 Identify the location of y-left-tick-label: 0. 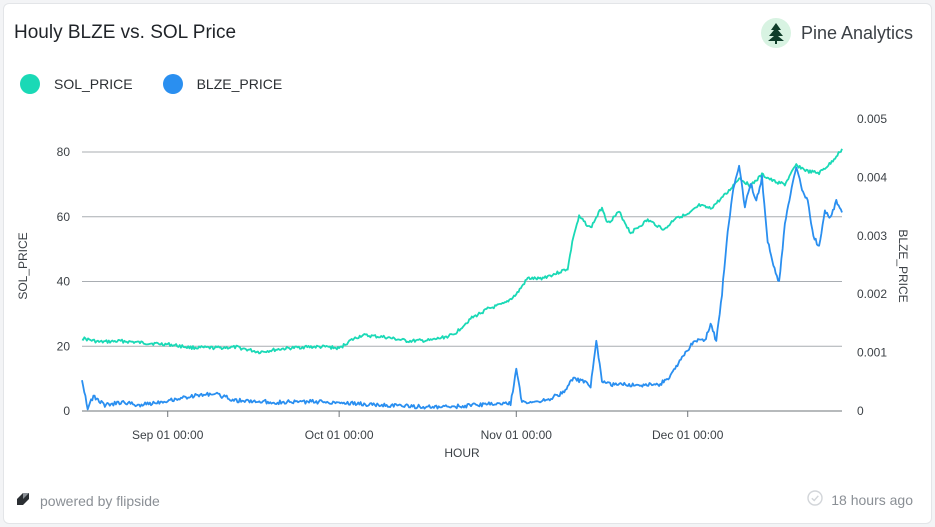
(66, 411).